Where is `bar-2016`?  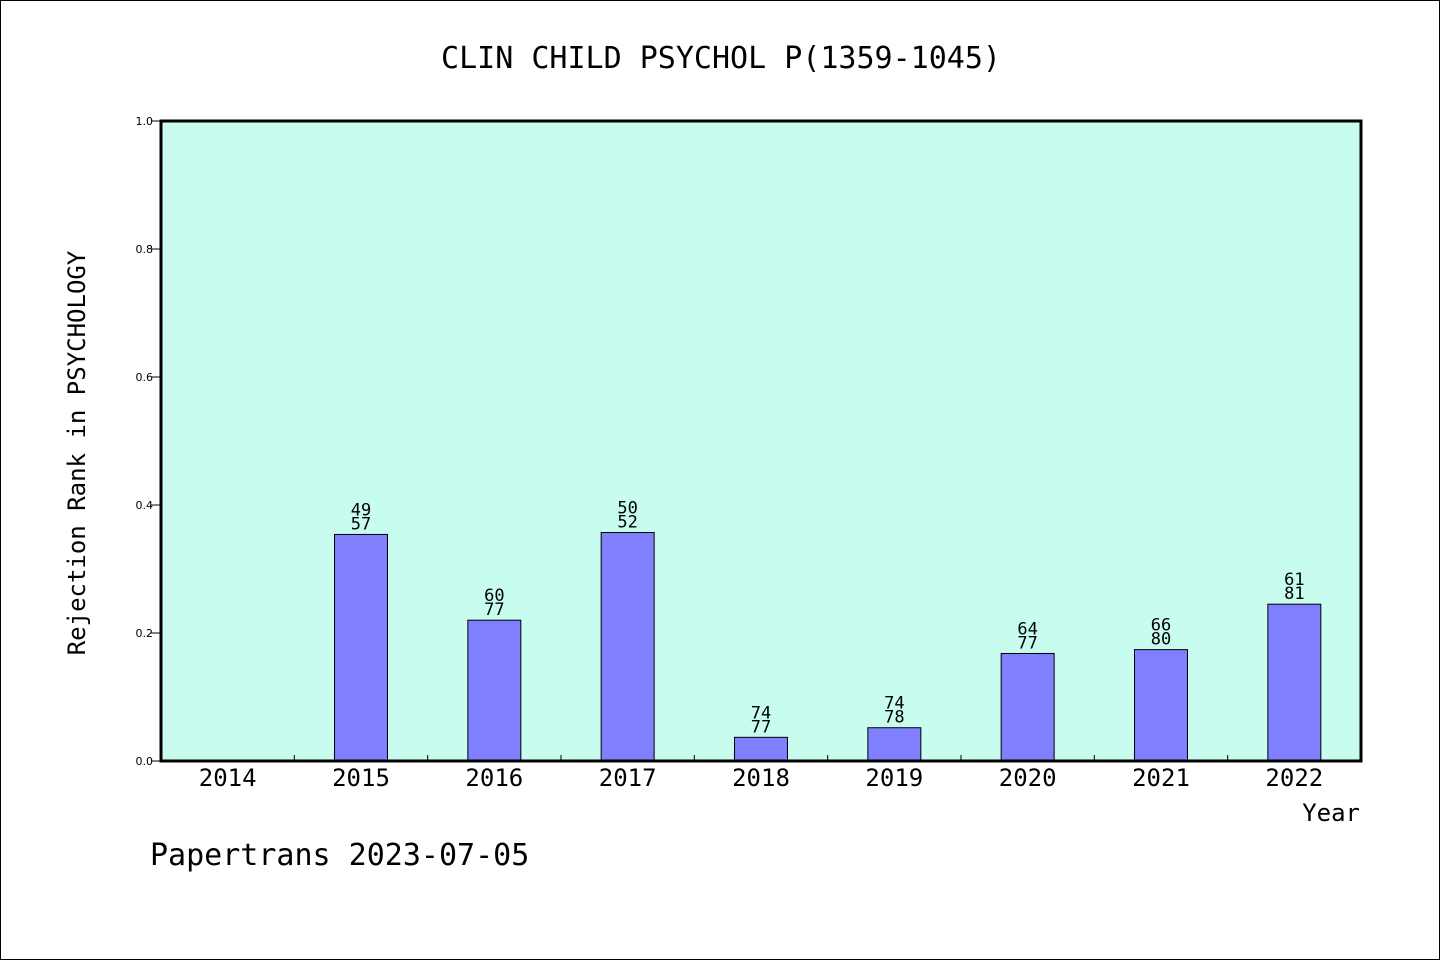 bar-2016 is located at coordinates (494, 690).